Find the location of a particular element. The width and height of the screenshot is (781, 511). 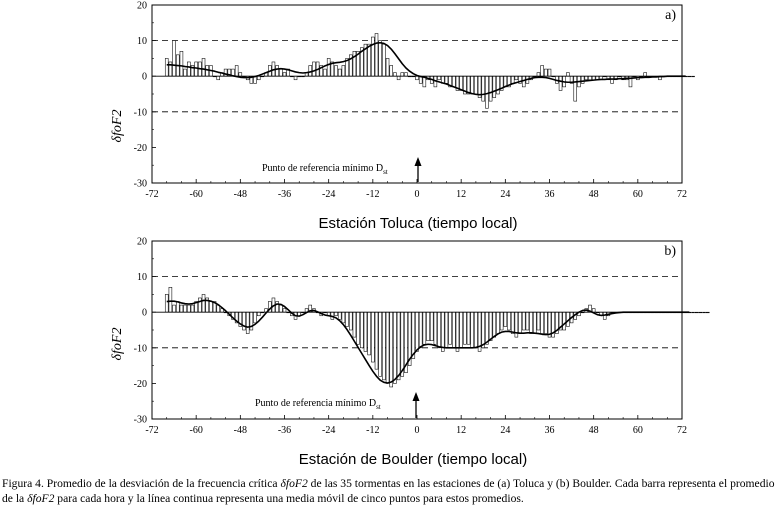

panel-a-x-axis-title: Estación Toluca (tiempo local) is located at coordinates (418, 223).